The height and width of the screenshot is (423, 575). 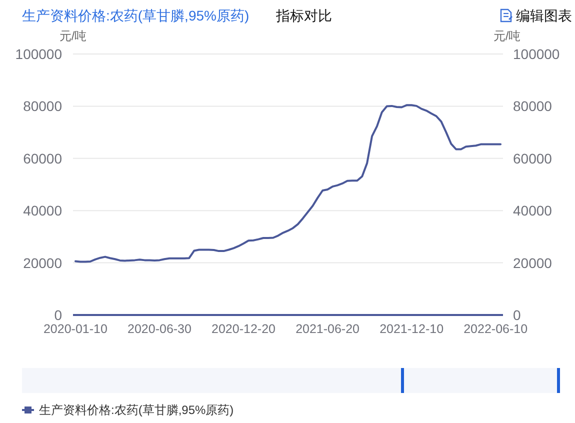 I want to click on x-tick-label: 2020-01-10, so click(x=75, y=329).